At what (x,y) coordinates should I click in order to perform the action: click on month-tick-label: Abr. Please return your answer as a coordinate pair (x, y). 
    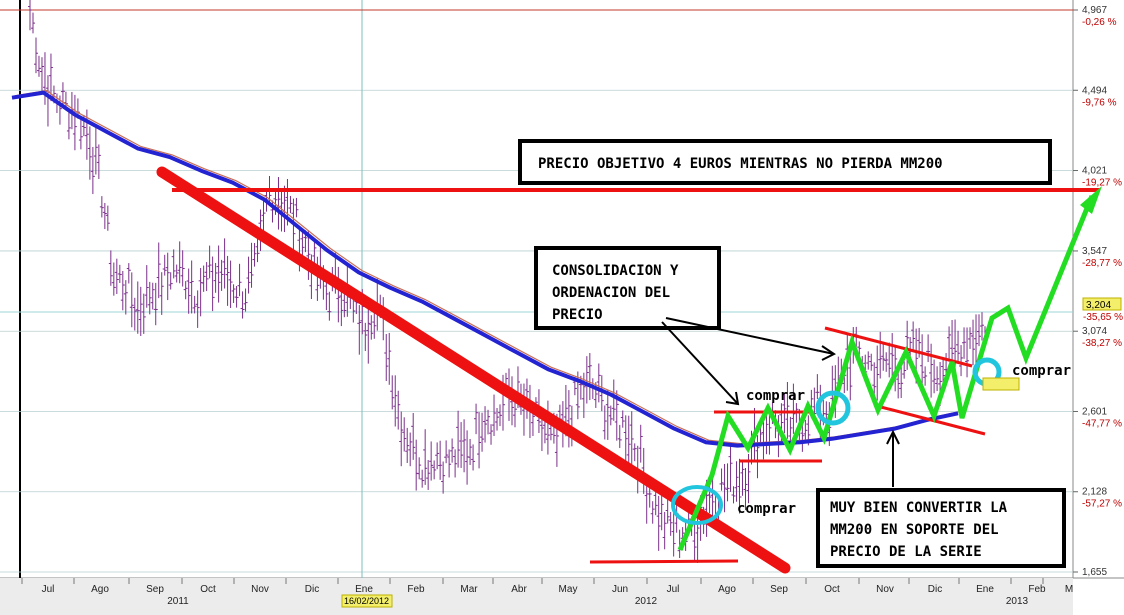
    Looking at the image, I should click on (519, 589).